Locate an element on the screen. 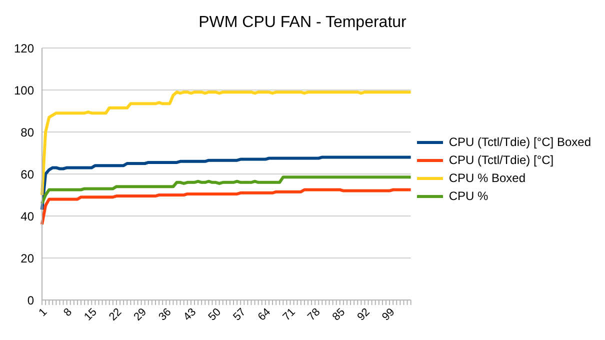 The width and height of the screenshot is (605, 340). legend-label: CPU % is located at coordinates (468, 196).